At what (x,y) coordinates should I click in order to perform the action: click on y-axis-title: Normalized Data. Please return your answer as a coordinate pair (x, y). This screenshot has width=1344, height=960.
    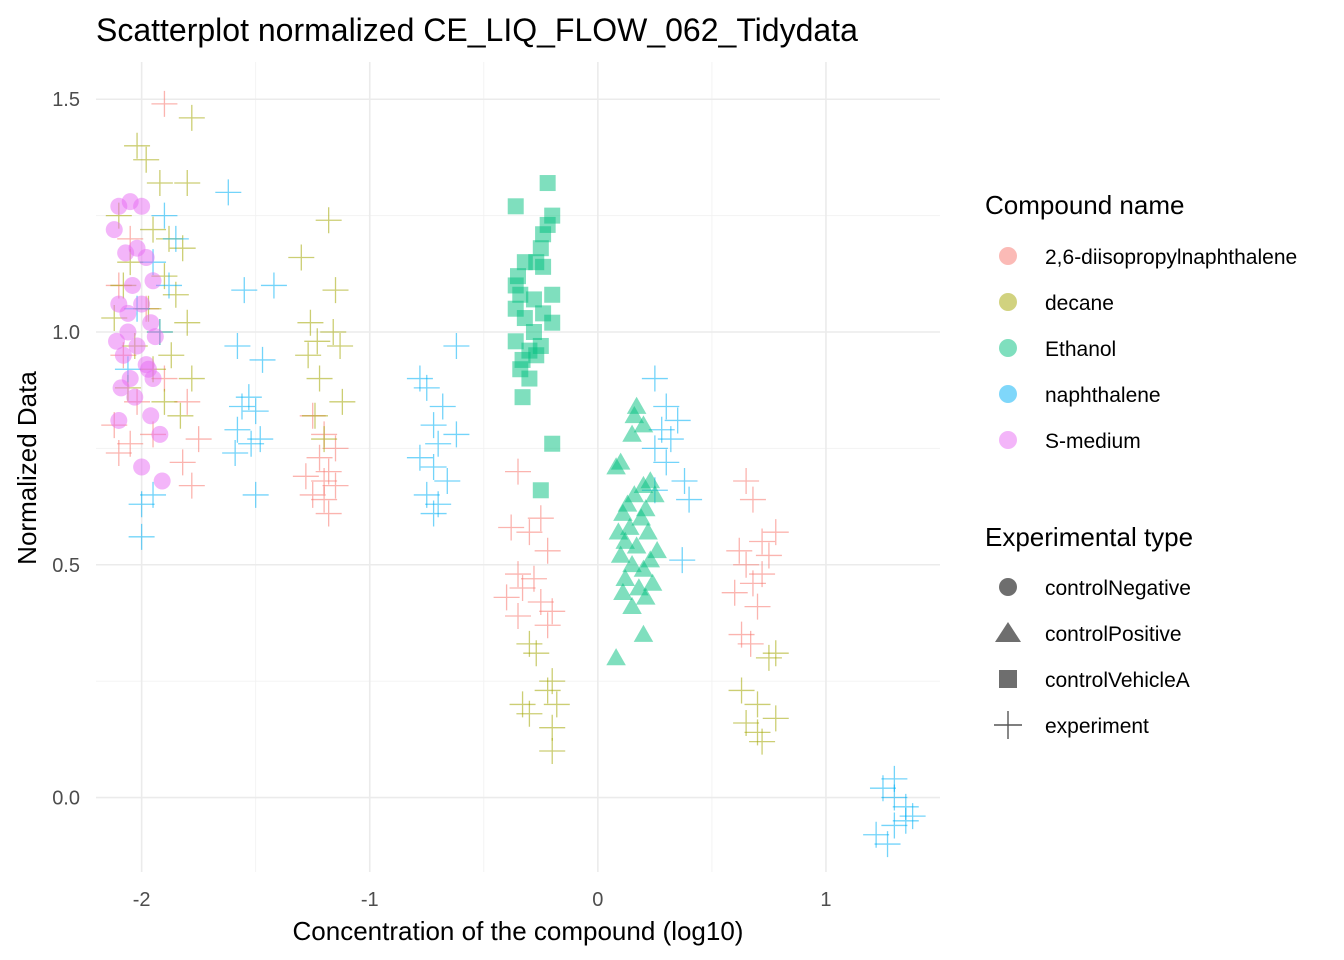
    Looking at the image, I should click on (27, 468).